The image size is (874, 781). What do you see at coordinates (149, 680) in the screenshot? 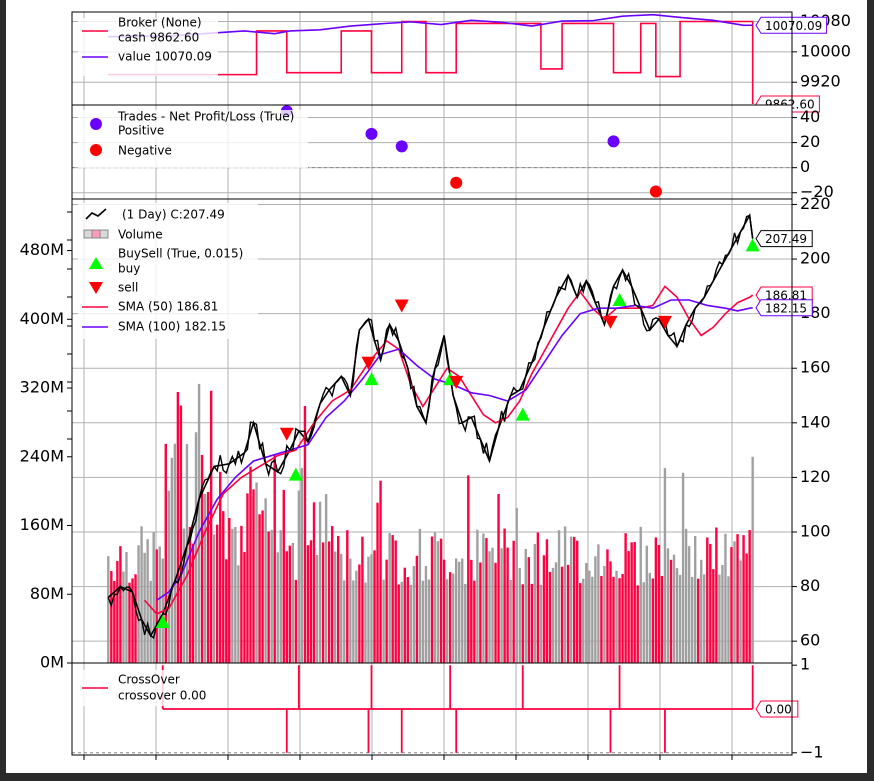
I see `crossover-legend-title: CrossOver` at bounding box center [149, 680].